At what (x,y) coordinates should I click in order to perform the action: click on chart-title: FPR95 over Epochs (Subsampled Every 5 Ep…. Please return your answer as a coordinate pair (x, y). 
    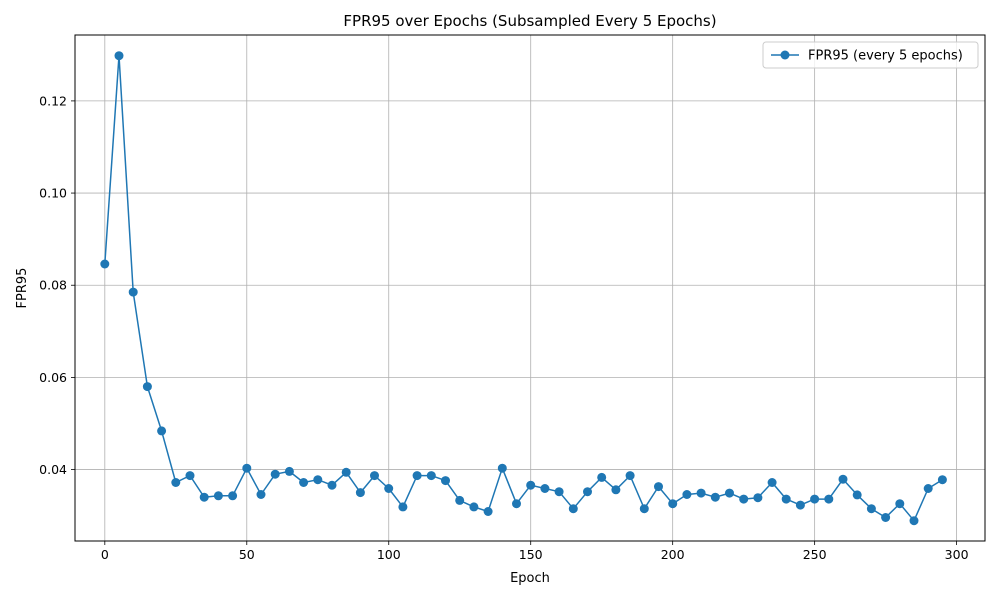
    Looking at the image, I should click on (529, 21).